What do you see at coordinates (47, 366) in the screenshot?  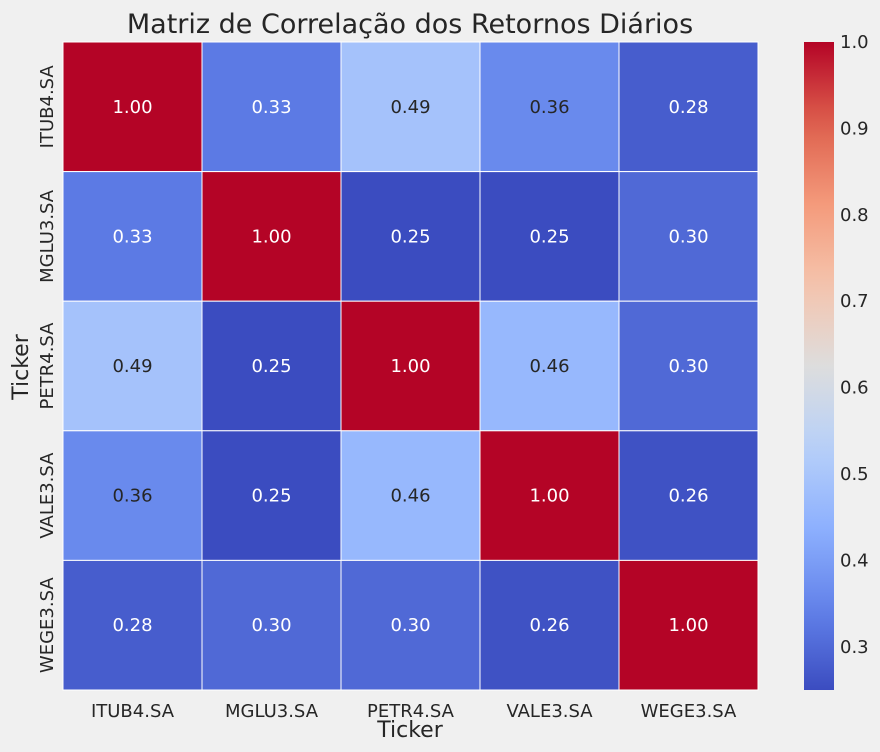 I see `y-tick-label: PETR4.SA` at bounding box center [47, 366].